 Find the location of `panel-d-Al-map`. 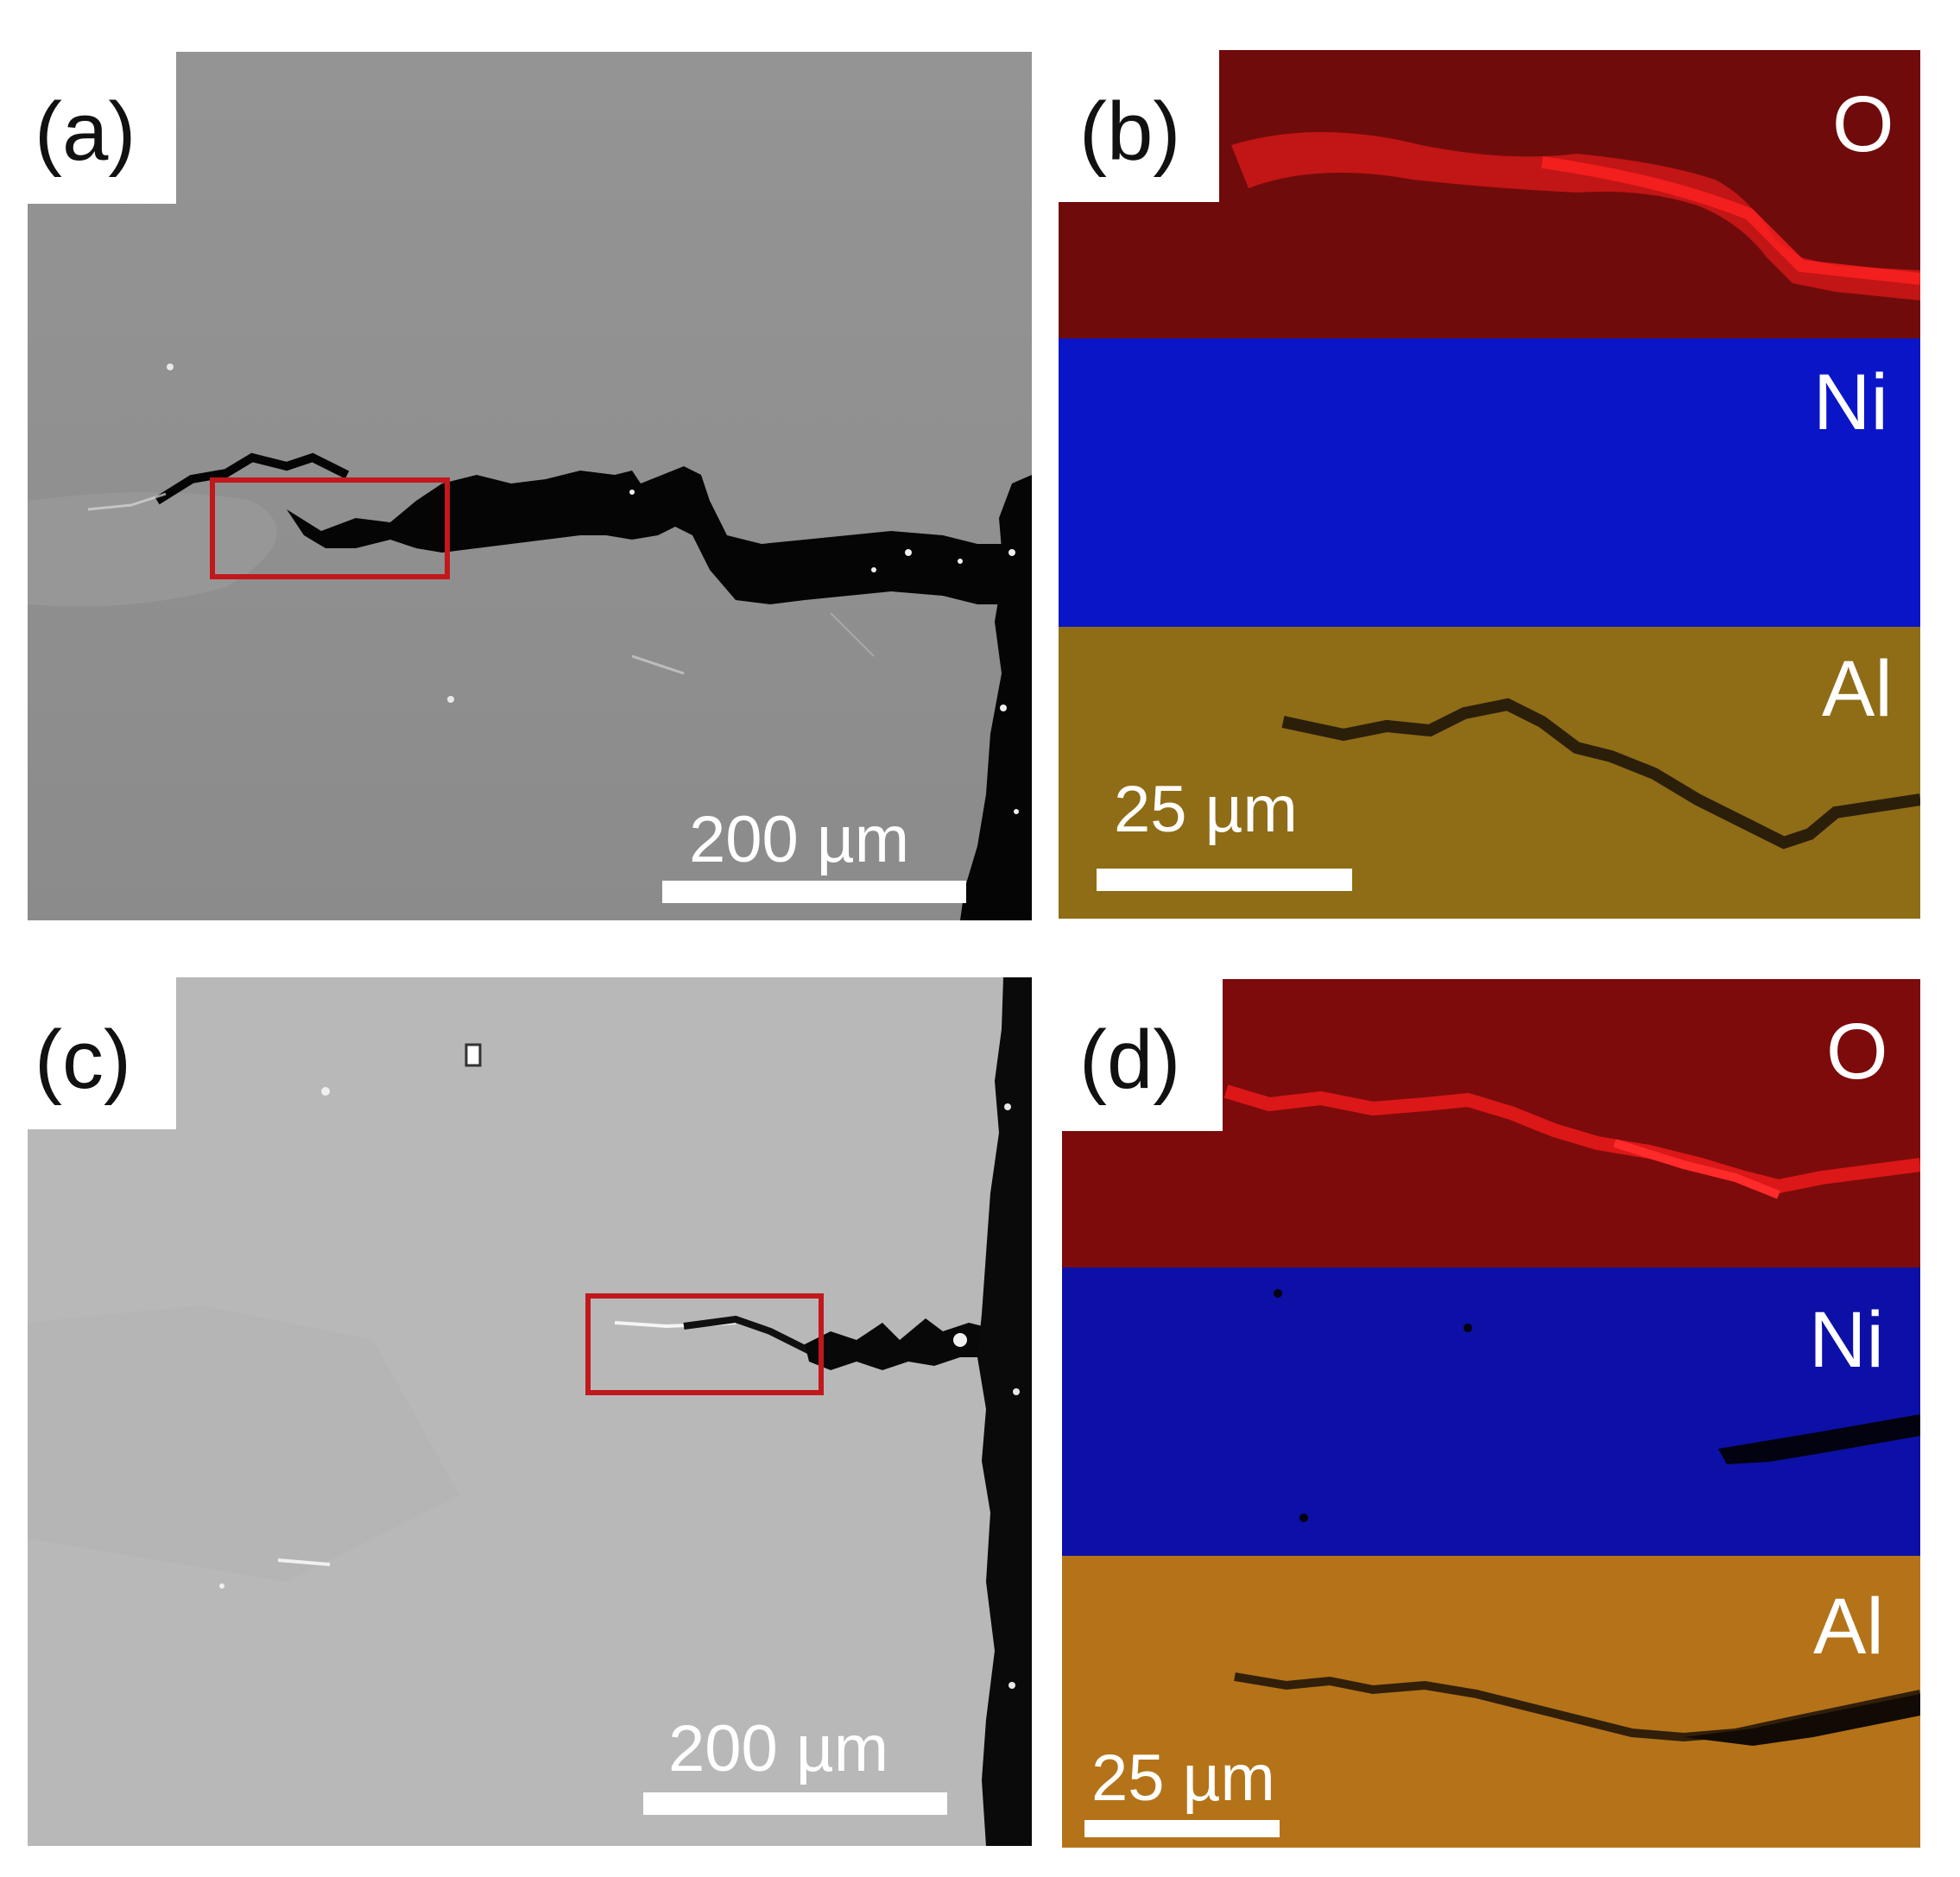

panel-d-Al-map is located at coordinates (1491, 1702).